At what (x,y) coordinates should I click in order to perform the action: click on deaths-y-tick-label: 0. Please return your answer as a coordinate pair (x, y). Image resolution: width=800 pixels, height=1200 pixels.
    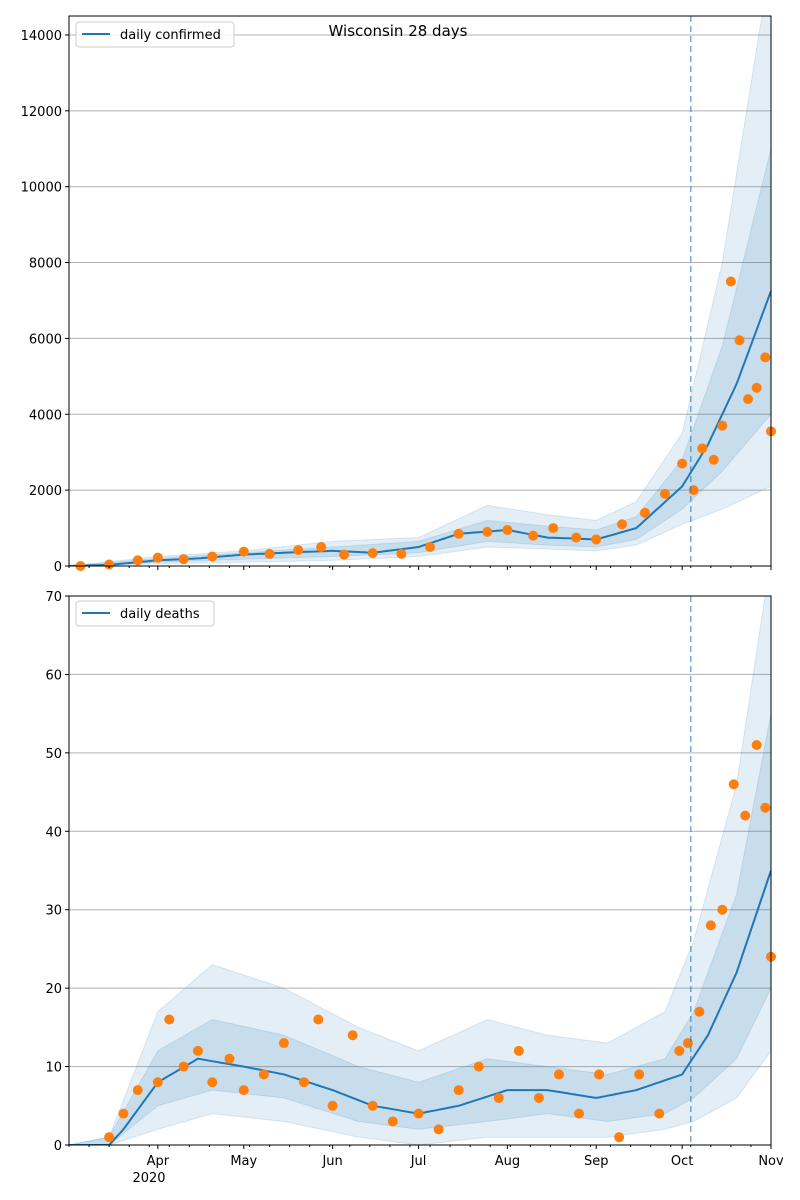
    Looking at the image, I should click on (58, 1146).